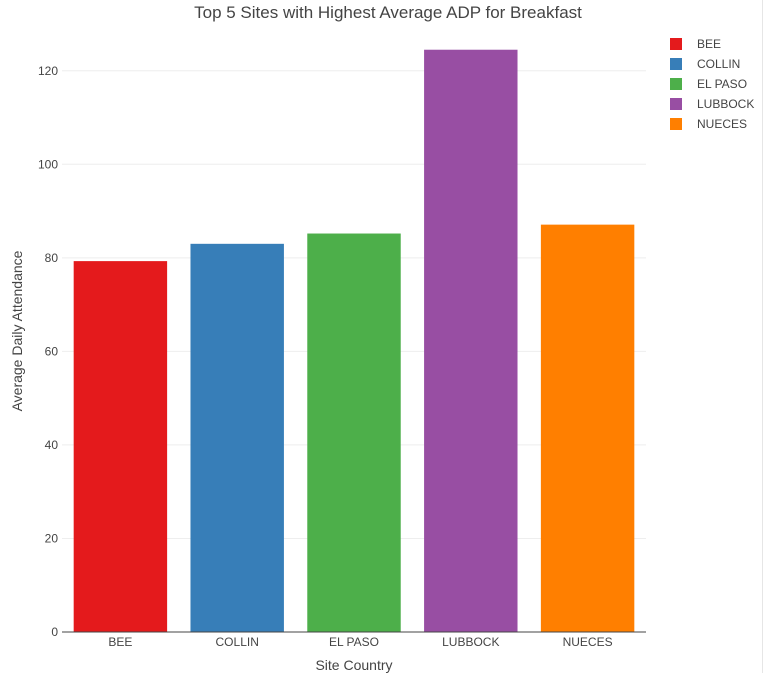 Image resolution: width=777 pixels, height=673 pixels. I want to click on y-axis-ticks: 0 20 40 60 80 100 120, so click(48, 351).